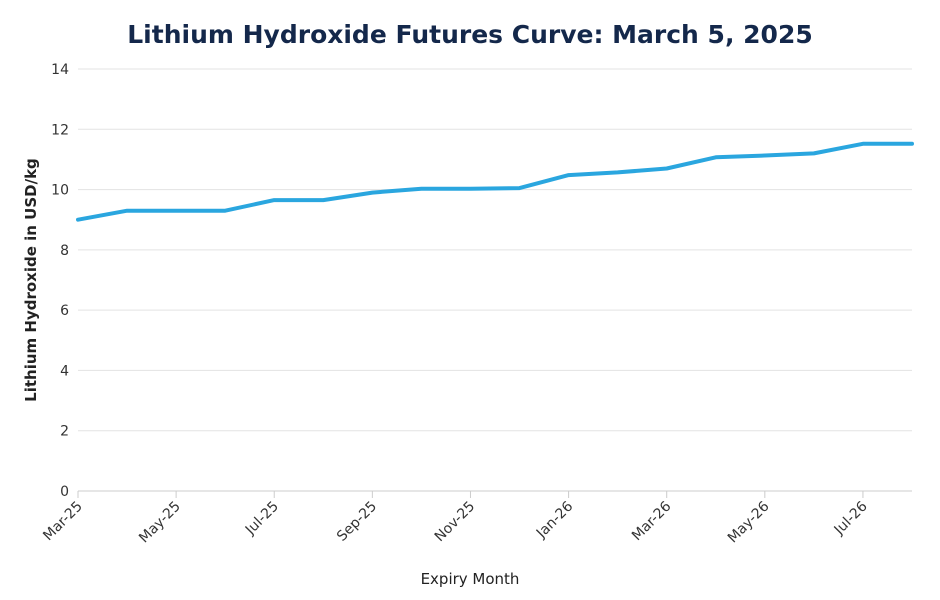 This screenshot has width=940, height=600. I want to click on x-tick-label: Mar-25, so click(63, 522).